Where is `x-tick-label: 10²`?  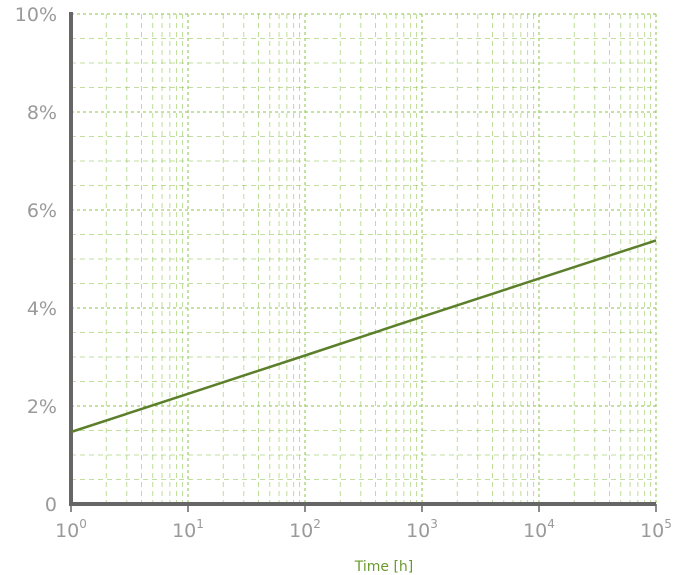
x-tick-label: 10² is located at coordinates (305, 529).